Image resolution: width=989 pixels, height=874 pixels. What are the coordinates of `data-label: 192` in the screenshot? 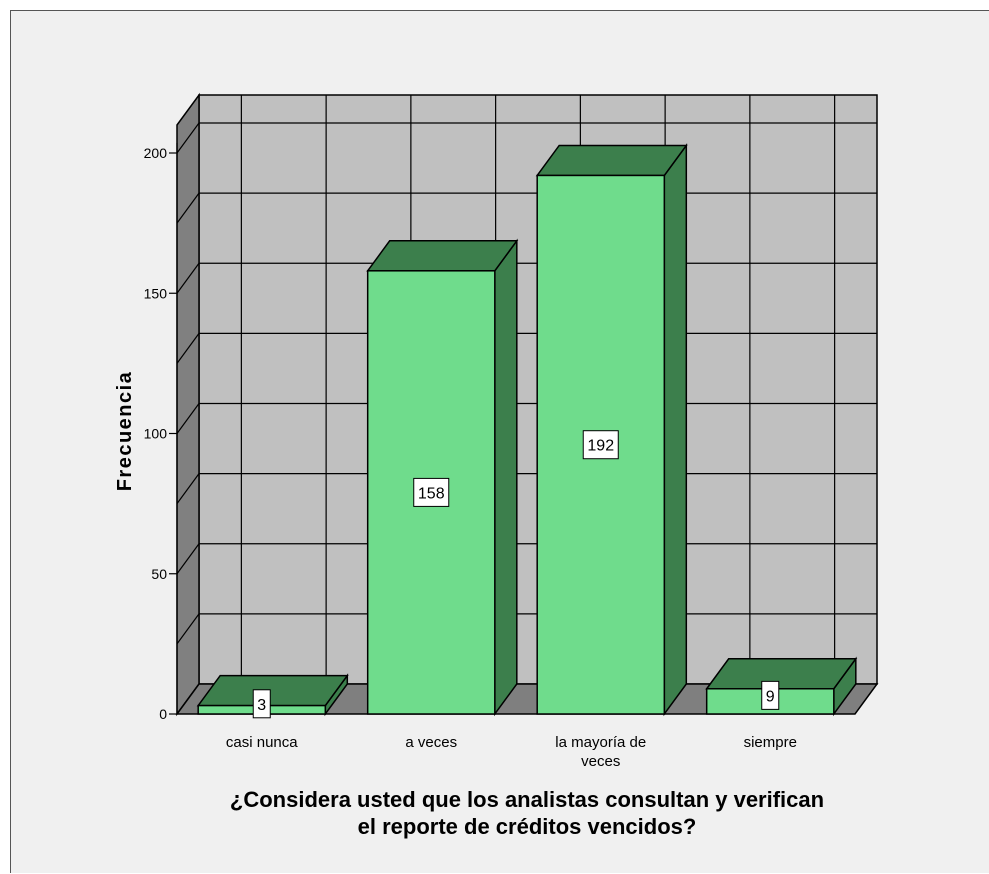 It's located at (600, 446).